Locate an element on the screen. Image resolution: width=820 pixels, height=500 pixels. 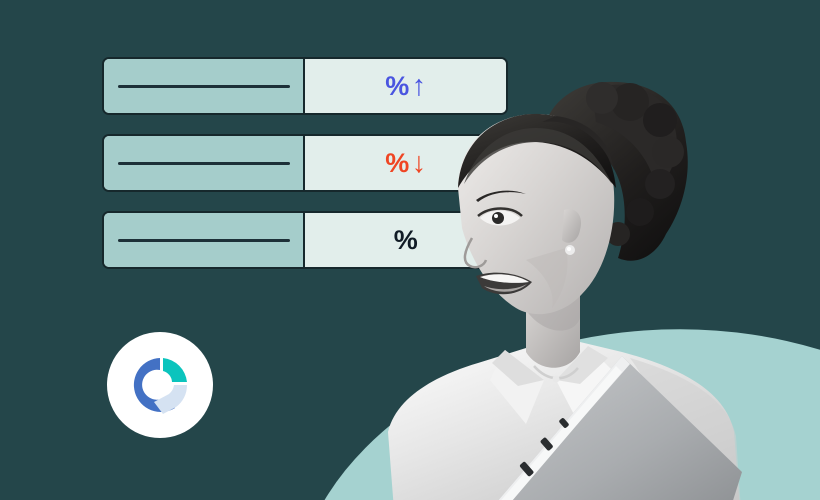
metric-value-cell: % ↑ is located at coordinates (405, 86).